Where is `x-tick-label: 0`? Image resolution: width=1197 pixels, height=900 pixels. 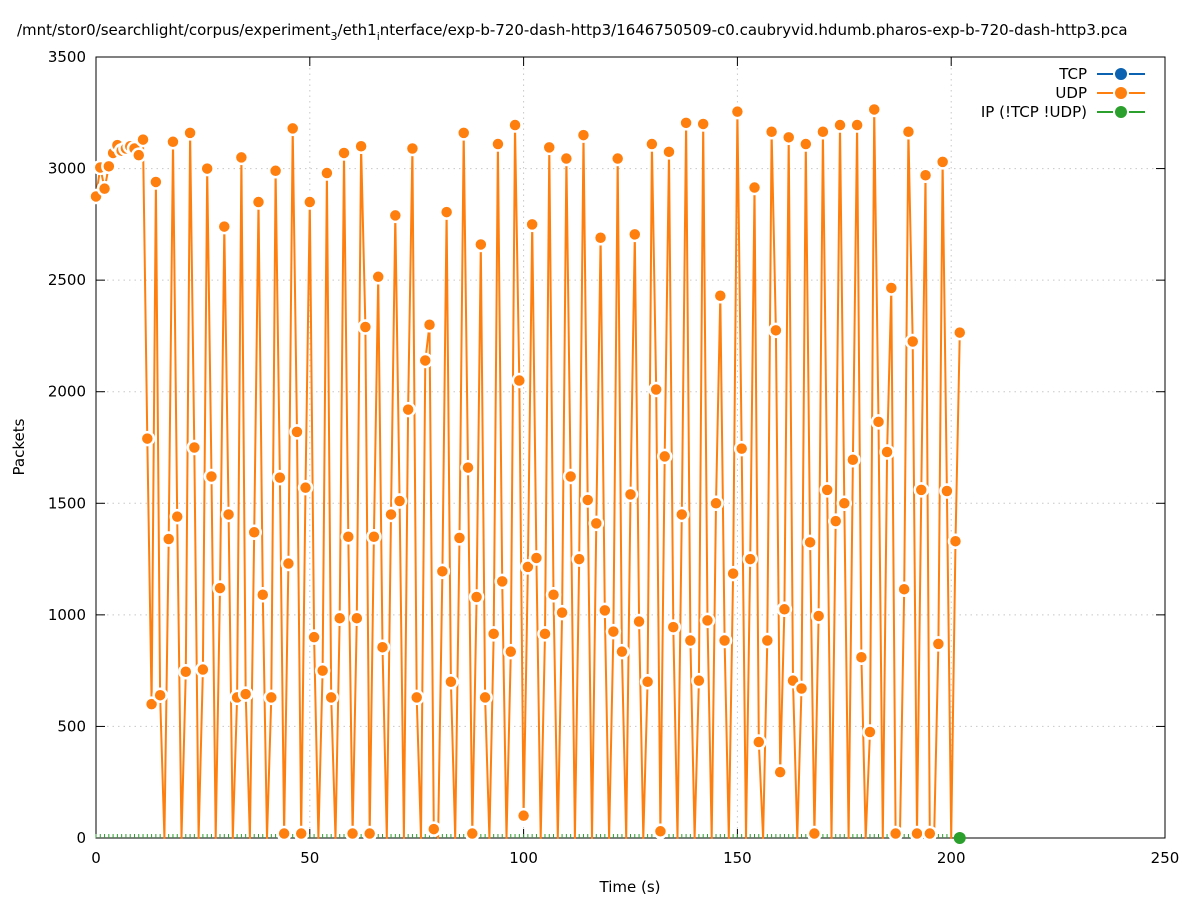 x-tick-label: 0 is located at coordinates (96, 858).